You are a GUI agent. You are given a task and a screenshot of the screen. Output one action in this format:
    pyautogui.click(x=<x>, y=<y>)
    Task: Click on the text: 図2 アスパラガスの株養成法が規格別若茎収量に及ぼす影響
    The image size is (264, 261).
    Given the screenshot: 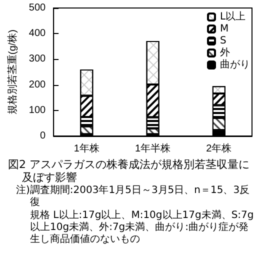 What is the action you would take?
    pyautogui.click(x=128, y=171)
    